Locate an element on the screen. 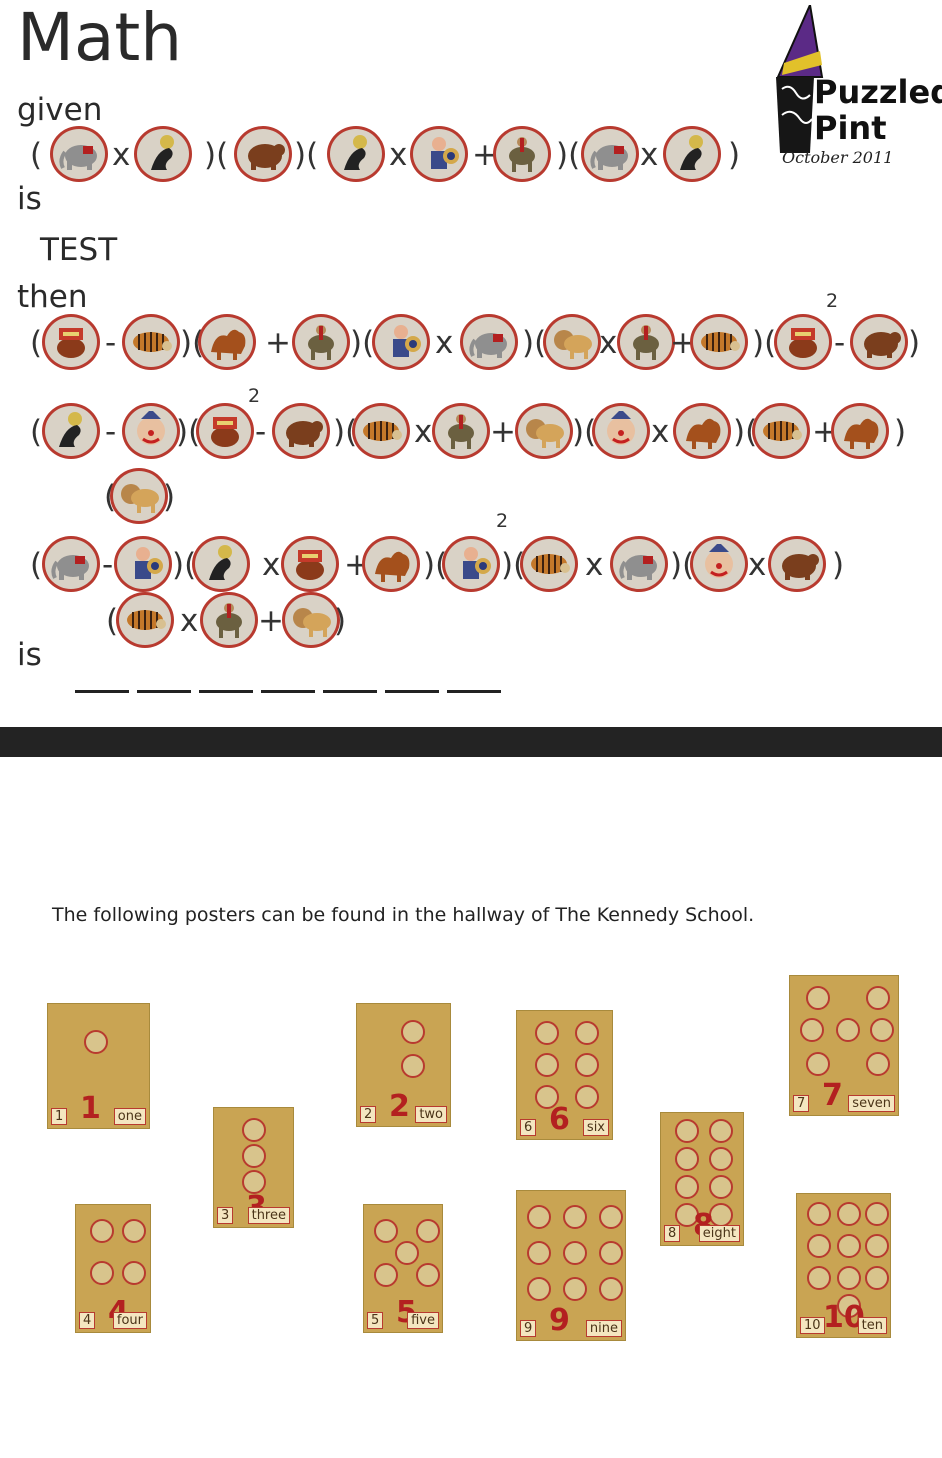 The height and width of the screenshot is (1458, 942). poster-ten: 10 10 ten is located at coordinates (843, 1265).